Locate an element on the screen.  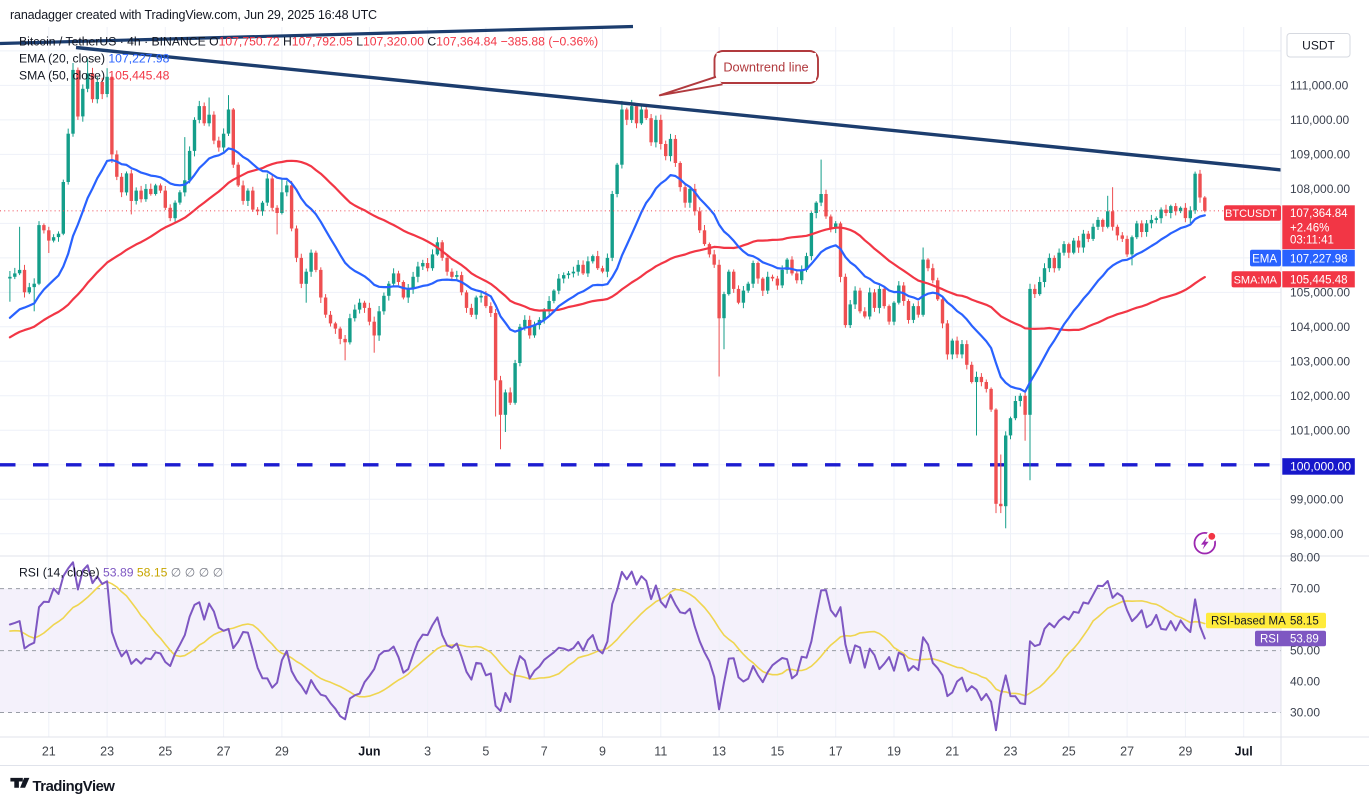
svg-text: SMA:MA is located at coordinates (1256, 281).